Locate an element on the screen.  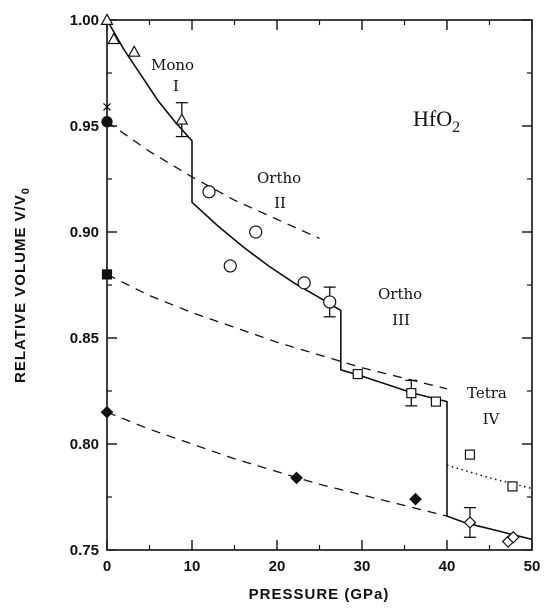
x-tick-label: 20 is located at coordinates (277, 566).